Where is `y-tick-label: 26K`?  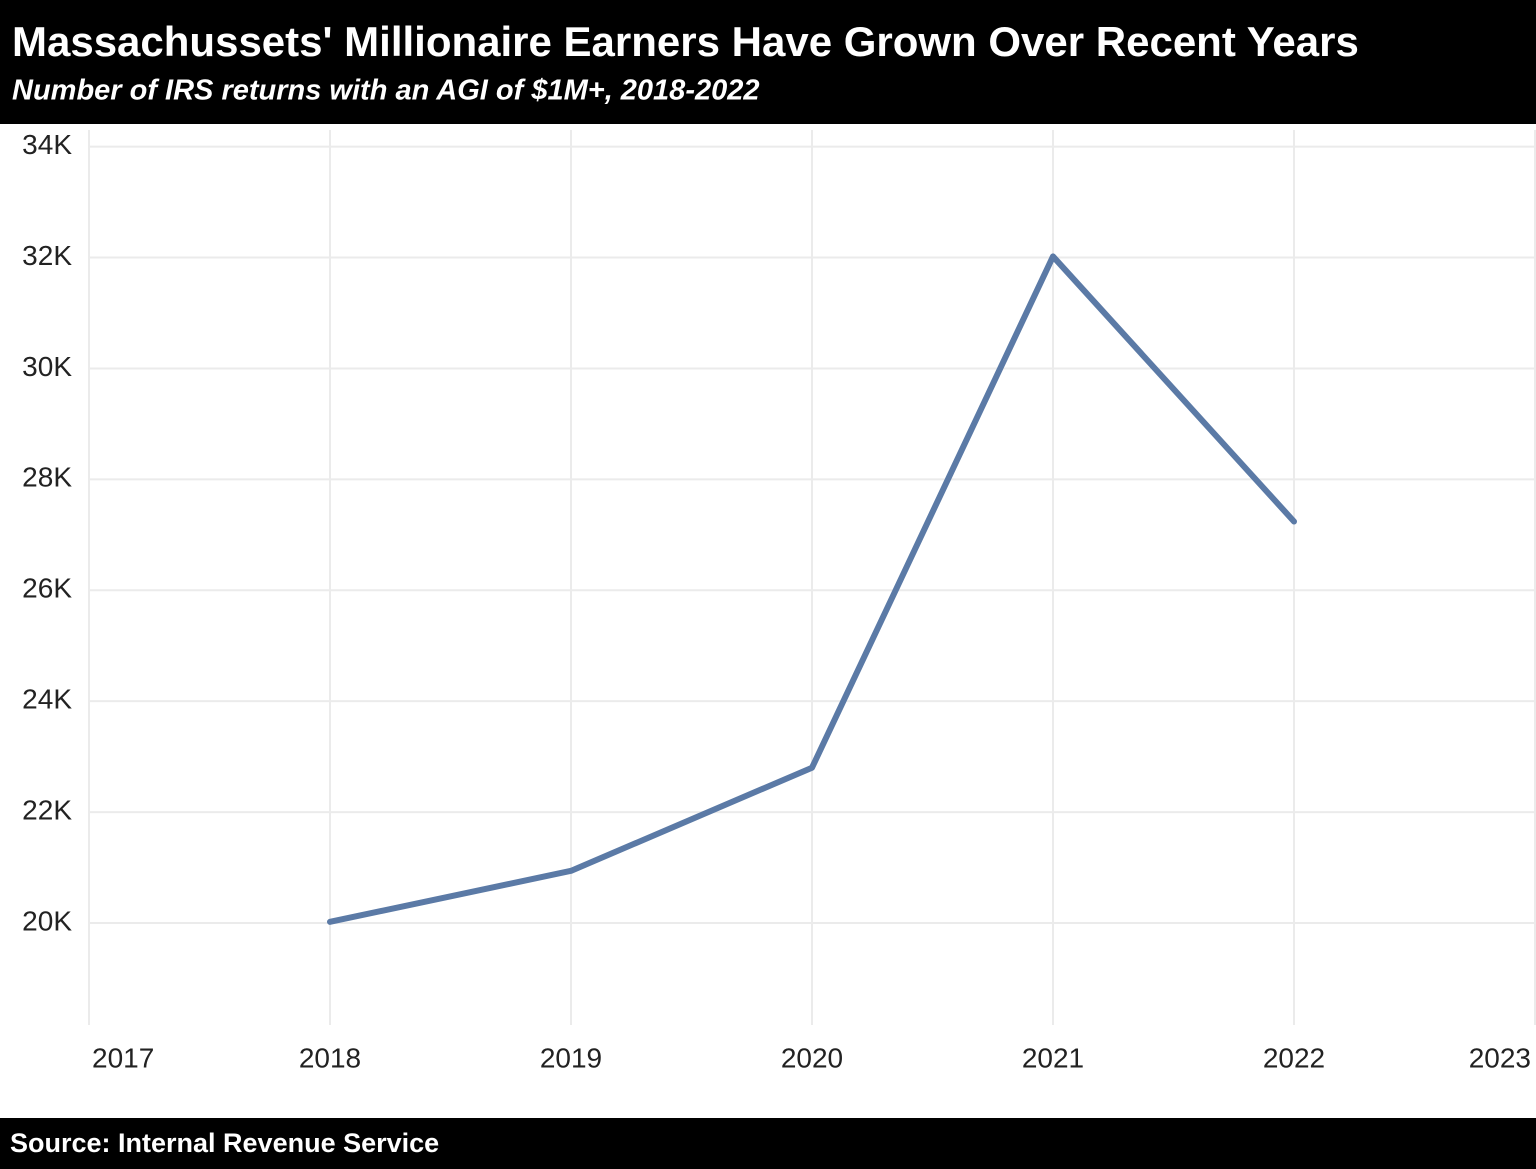 y-tick-label: 26K is located at coordinates (47, 588).